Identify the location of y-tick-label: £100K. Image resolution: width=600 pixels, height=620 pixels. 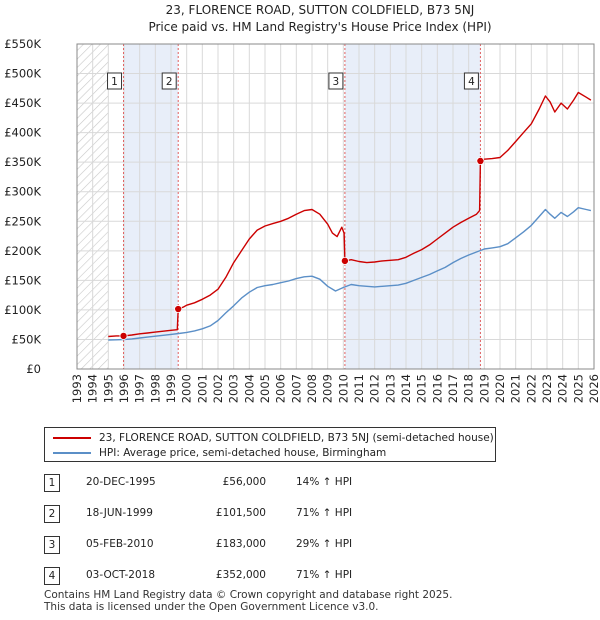
(22, 310).